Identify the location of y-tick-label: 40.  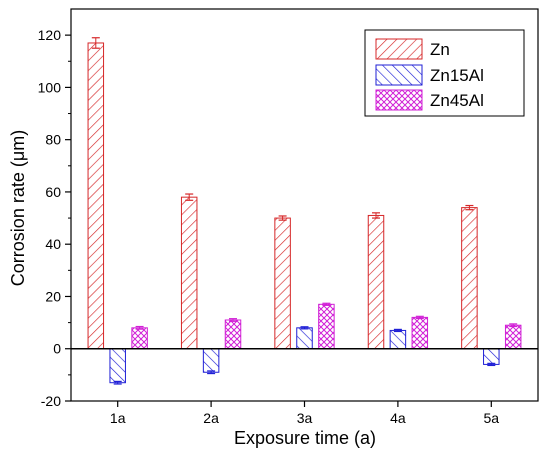
(53, 244).